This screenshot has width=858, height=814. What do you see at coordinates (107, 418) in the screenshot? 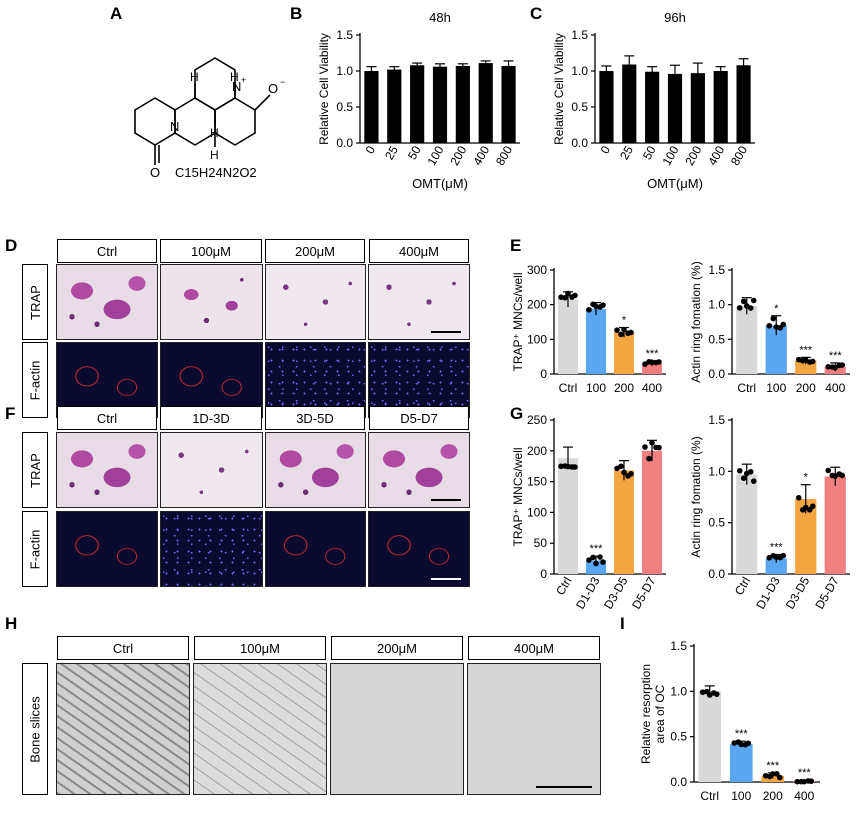
I see `header-f-ctrl: Ctrl` at bounding box center [107, 418].